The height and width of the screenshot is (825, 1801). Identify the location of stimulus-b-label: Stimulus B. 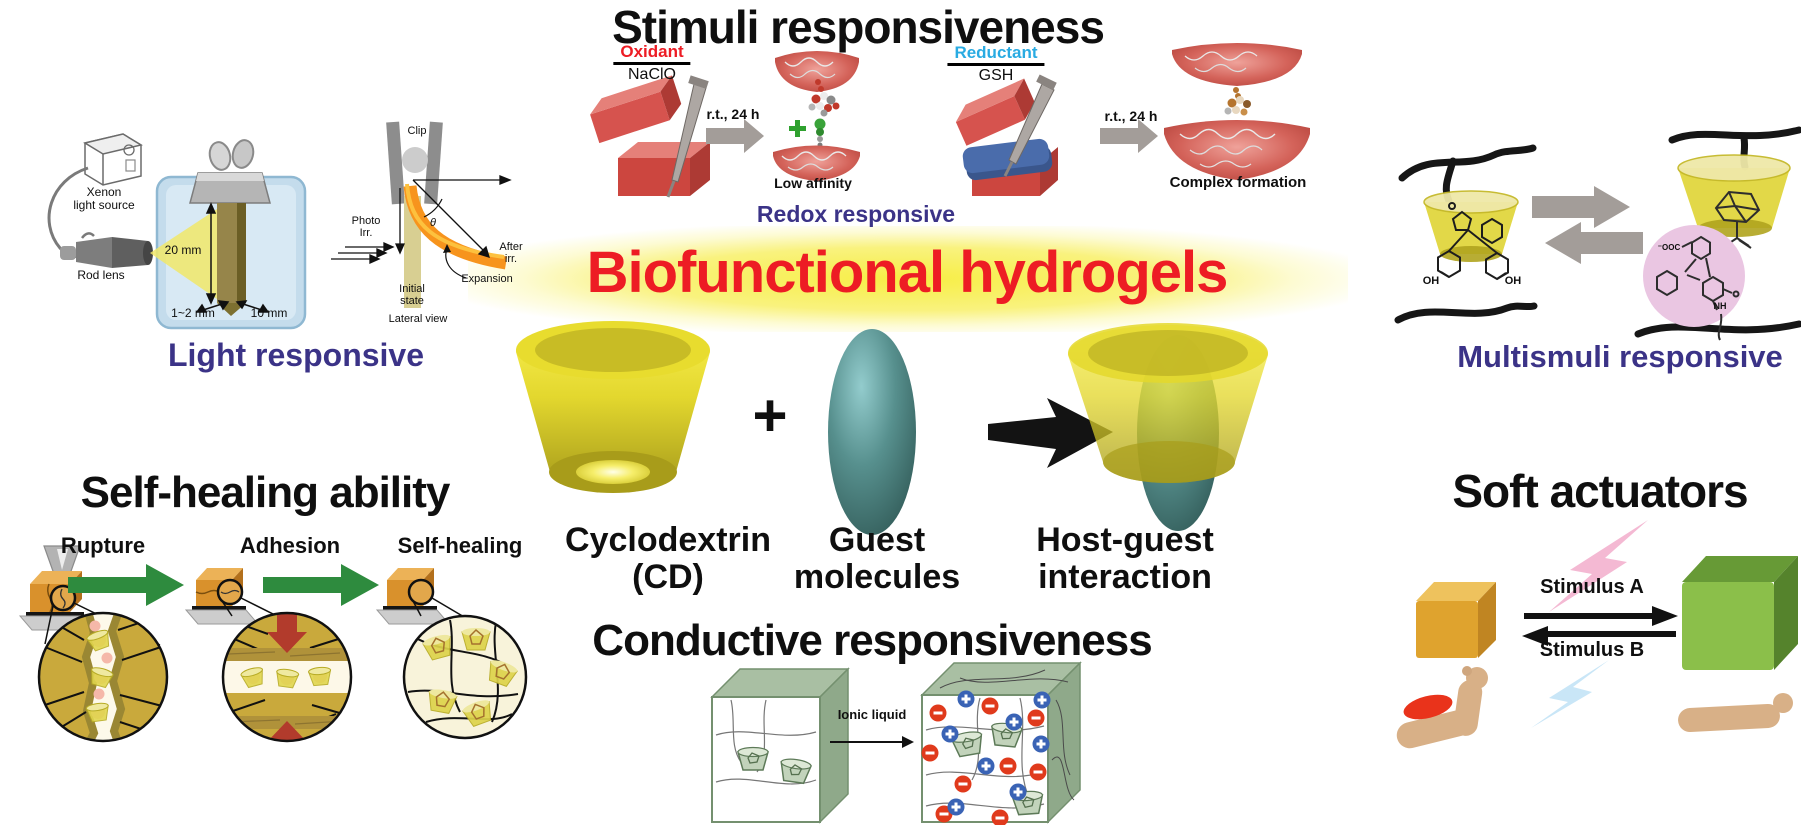
(1592, 650).